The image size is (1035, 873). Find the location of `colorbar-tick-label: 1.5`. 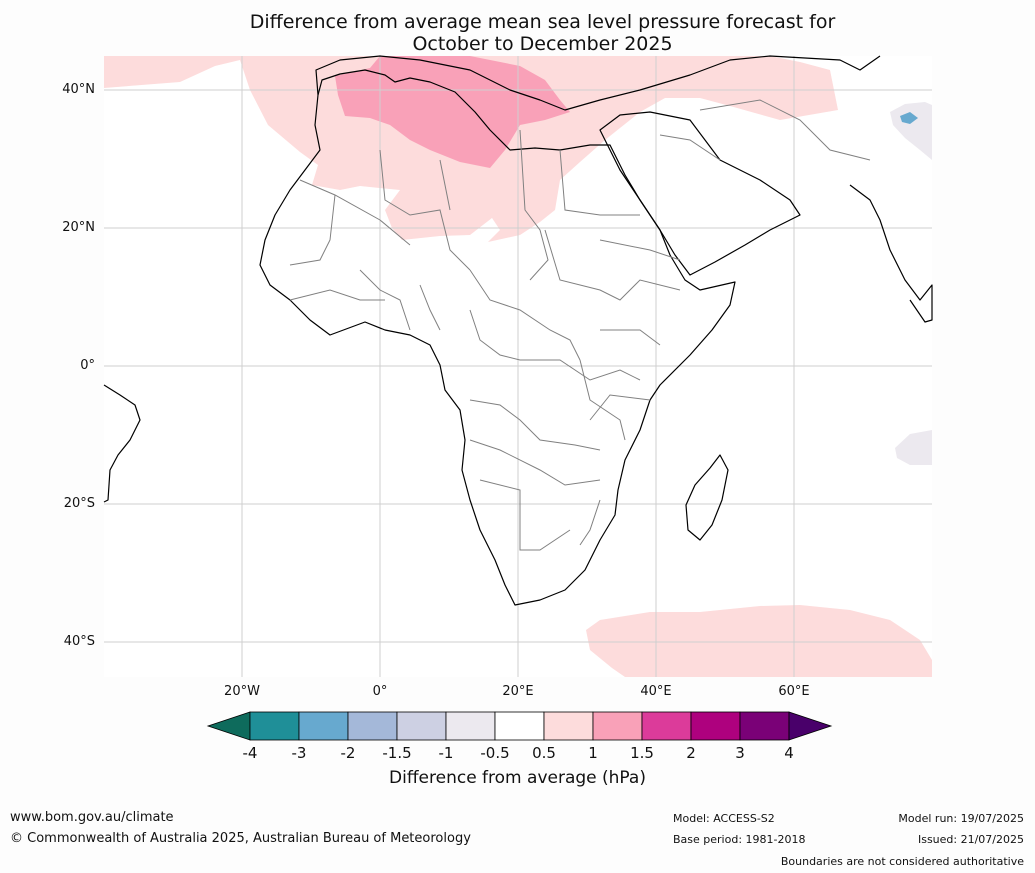

colorbar-tick-label: 1.5 is located at coordinates (642, 753).